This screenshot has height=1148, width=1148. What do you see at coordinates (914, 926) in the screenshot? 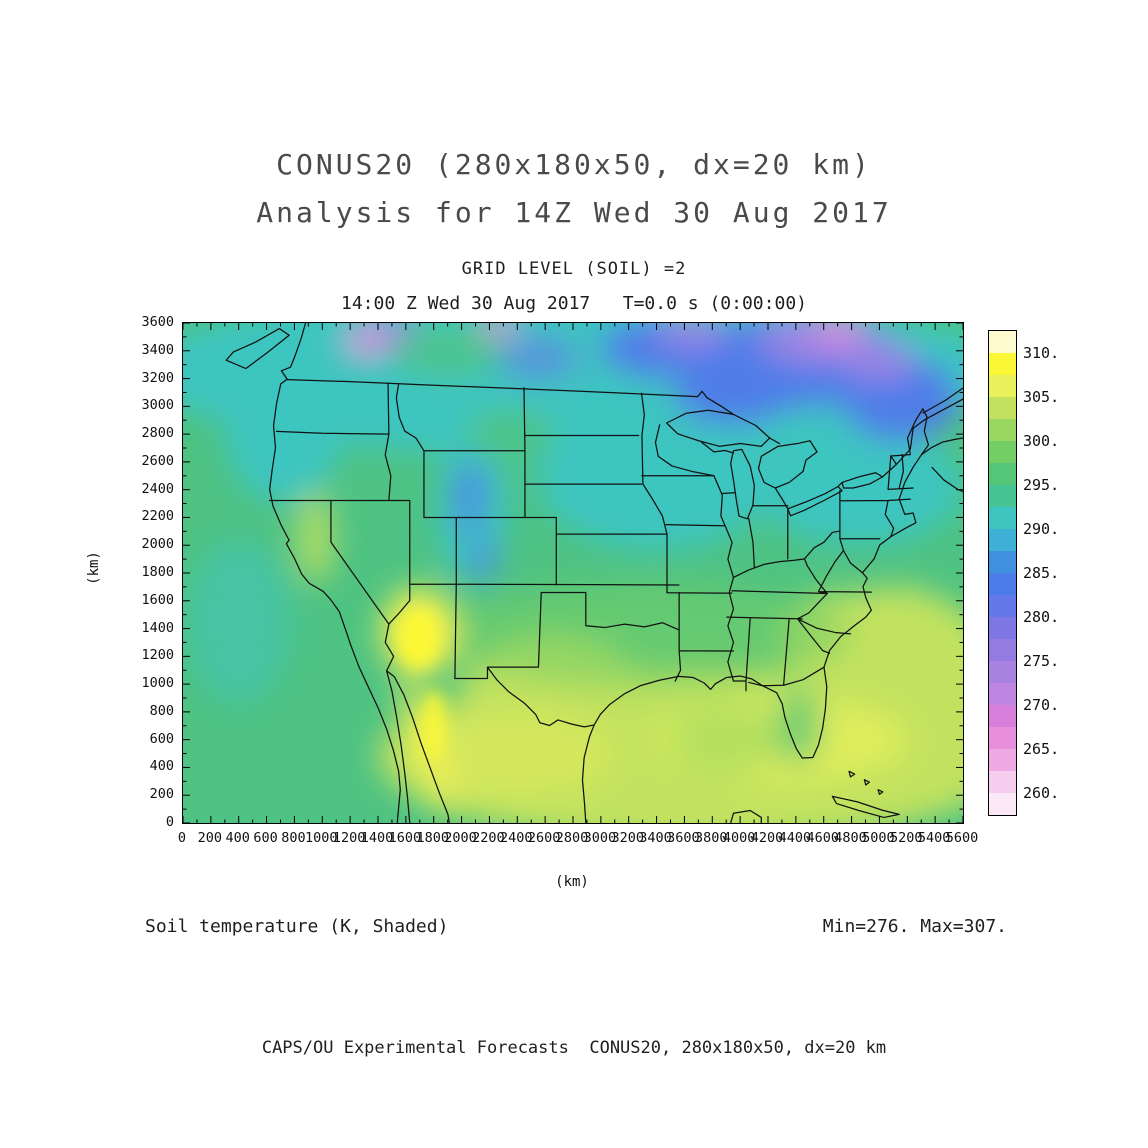
I see `minmax-label: Min=276. Max=307.` at bounding box center [914, 926].